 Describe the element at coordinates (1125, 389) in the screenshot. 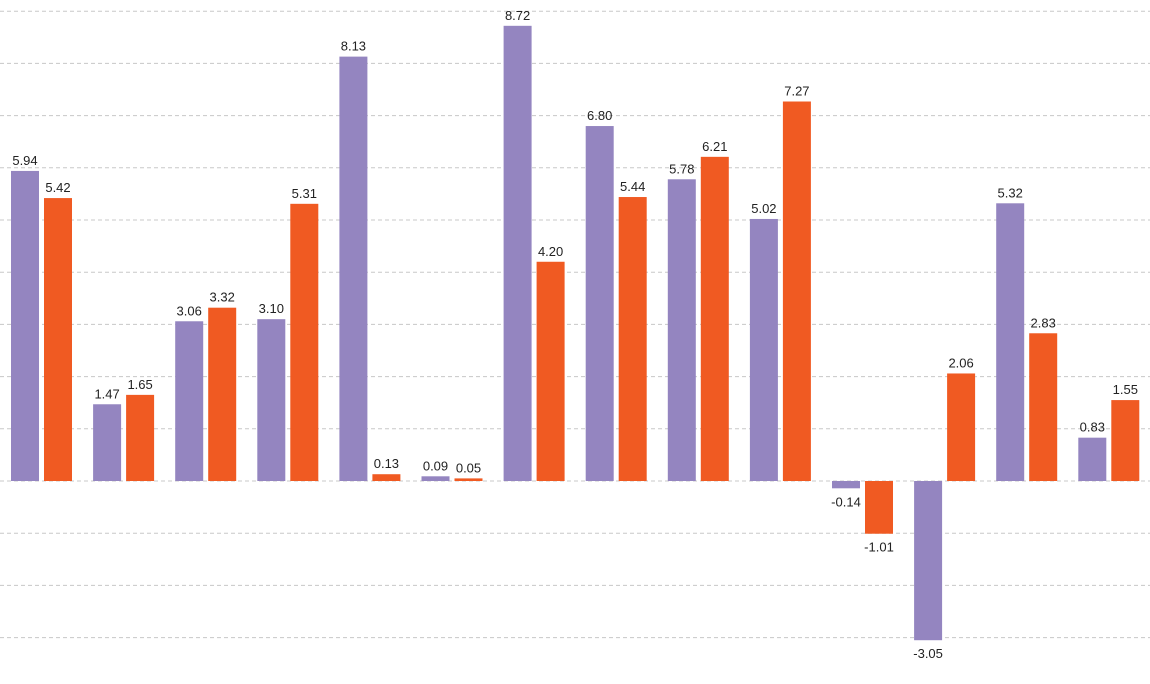

I see `data-label-series2-14: 1.55` at that location.